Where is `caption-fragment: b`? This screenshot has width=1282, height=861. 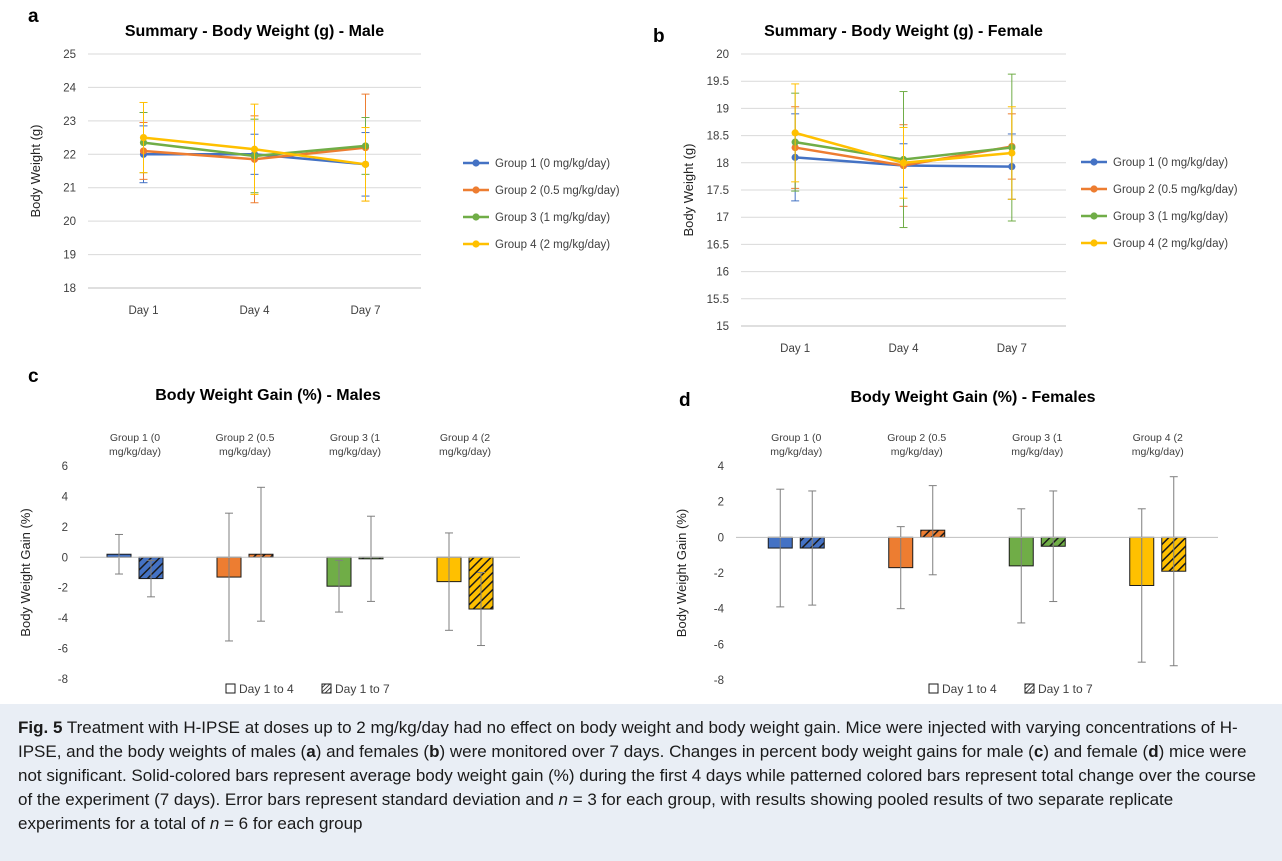 caption-fragment: b is located at coordinates (434, 751).